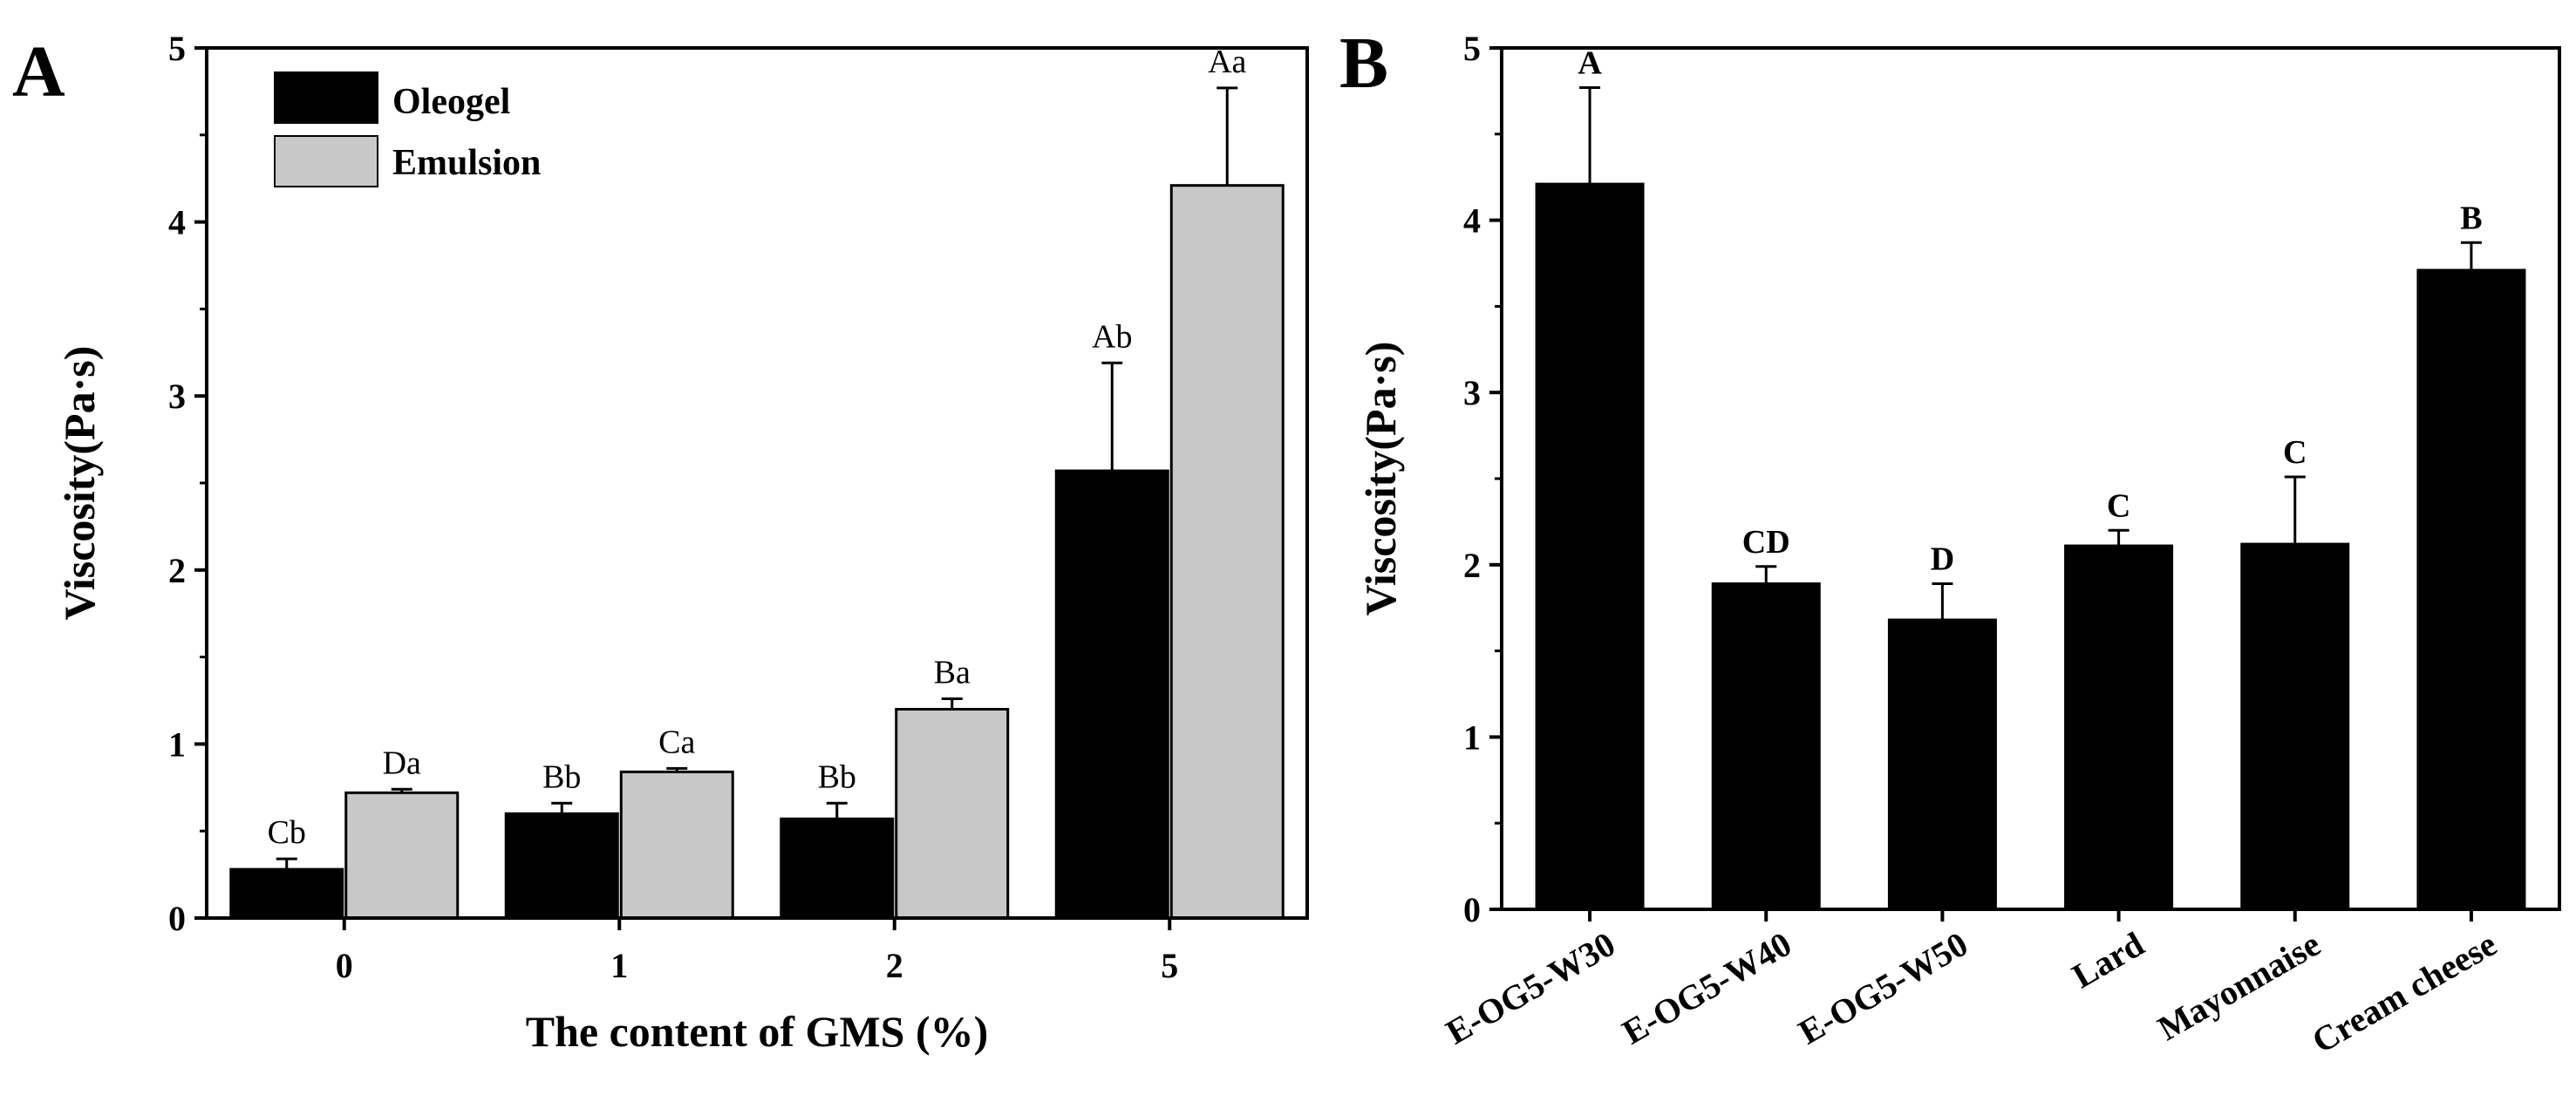  What do you see at coordinates (402, 763) in the screenshot?
I see `panel-a-sig-label-emulsion-0: Da` at bounding box center [402, 763].